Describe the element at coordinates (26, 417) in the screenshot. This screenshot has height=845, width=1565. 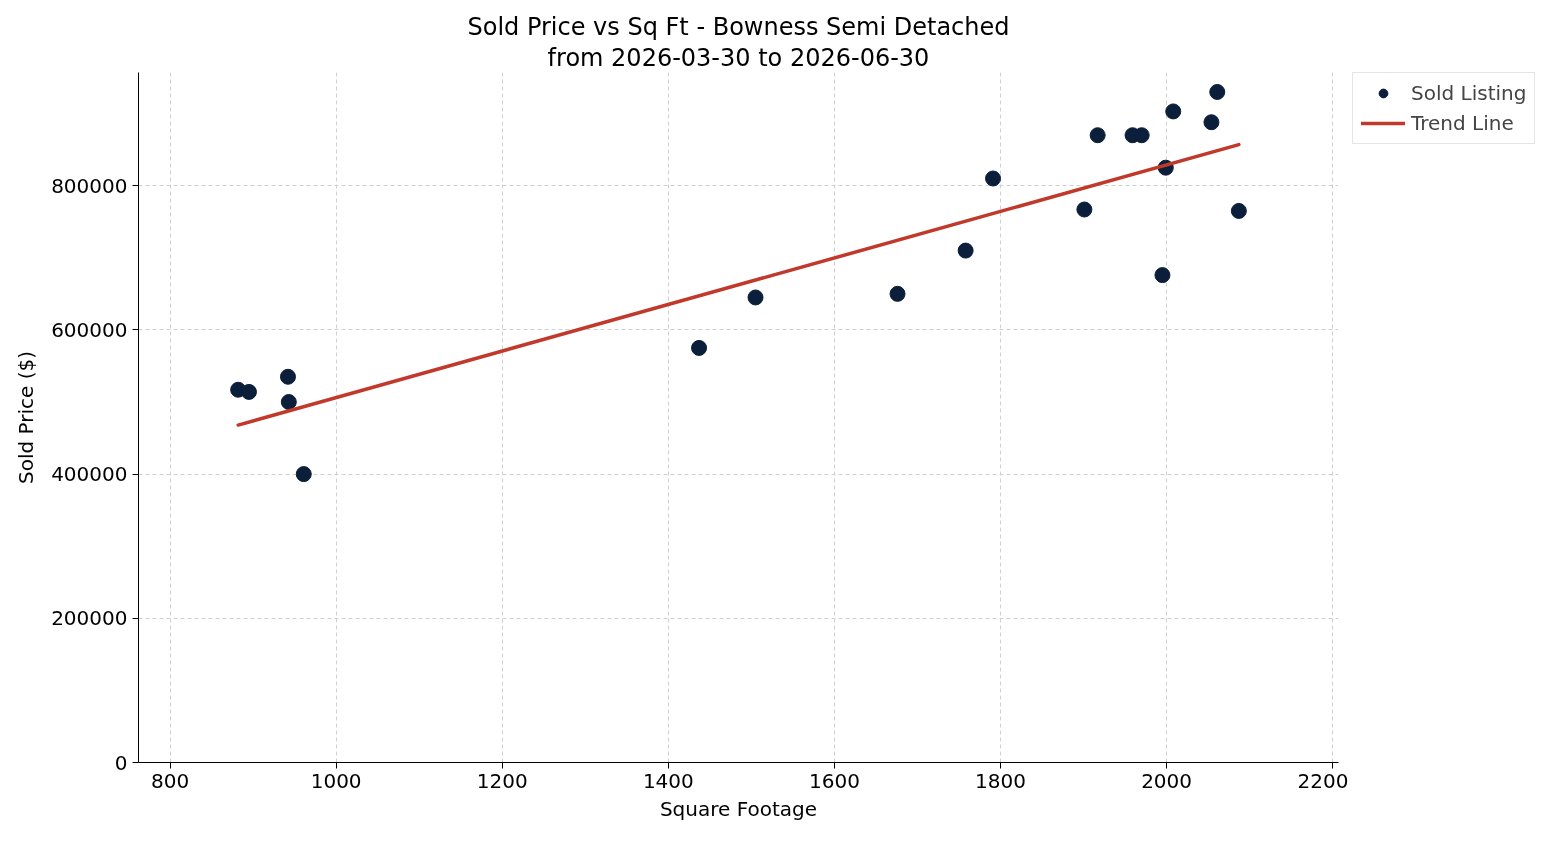
I see `y-axis-title: Sold Price ($)` at that location.